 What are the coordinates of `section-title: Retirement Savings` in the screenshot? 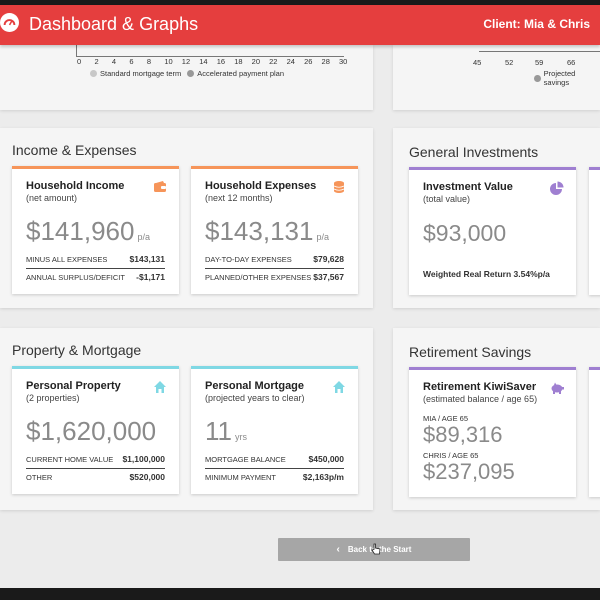 It's located at (470, 352).